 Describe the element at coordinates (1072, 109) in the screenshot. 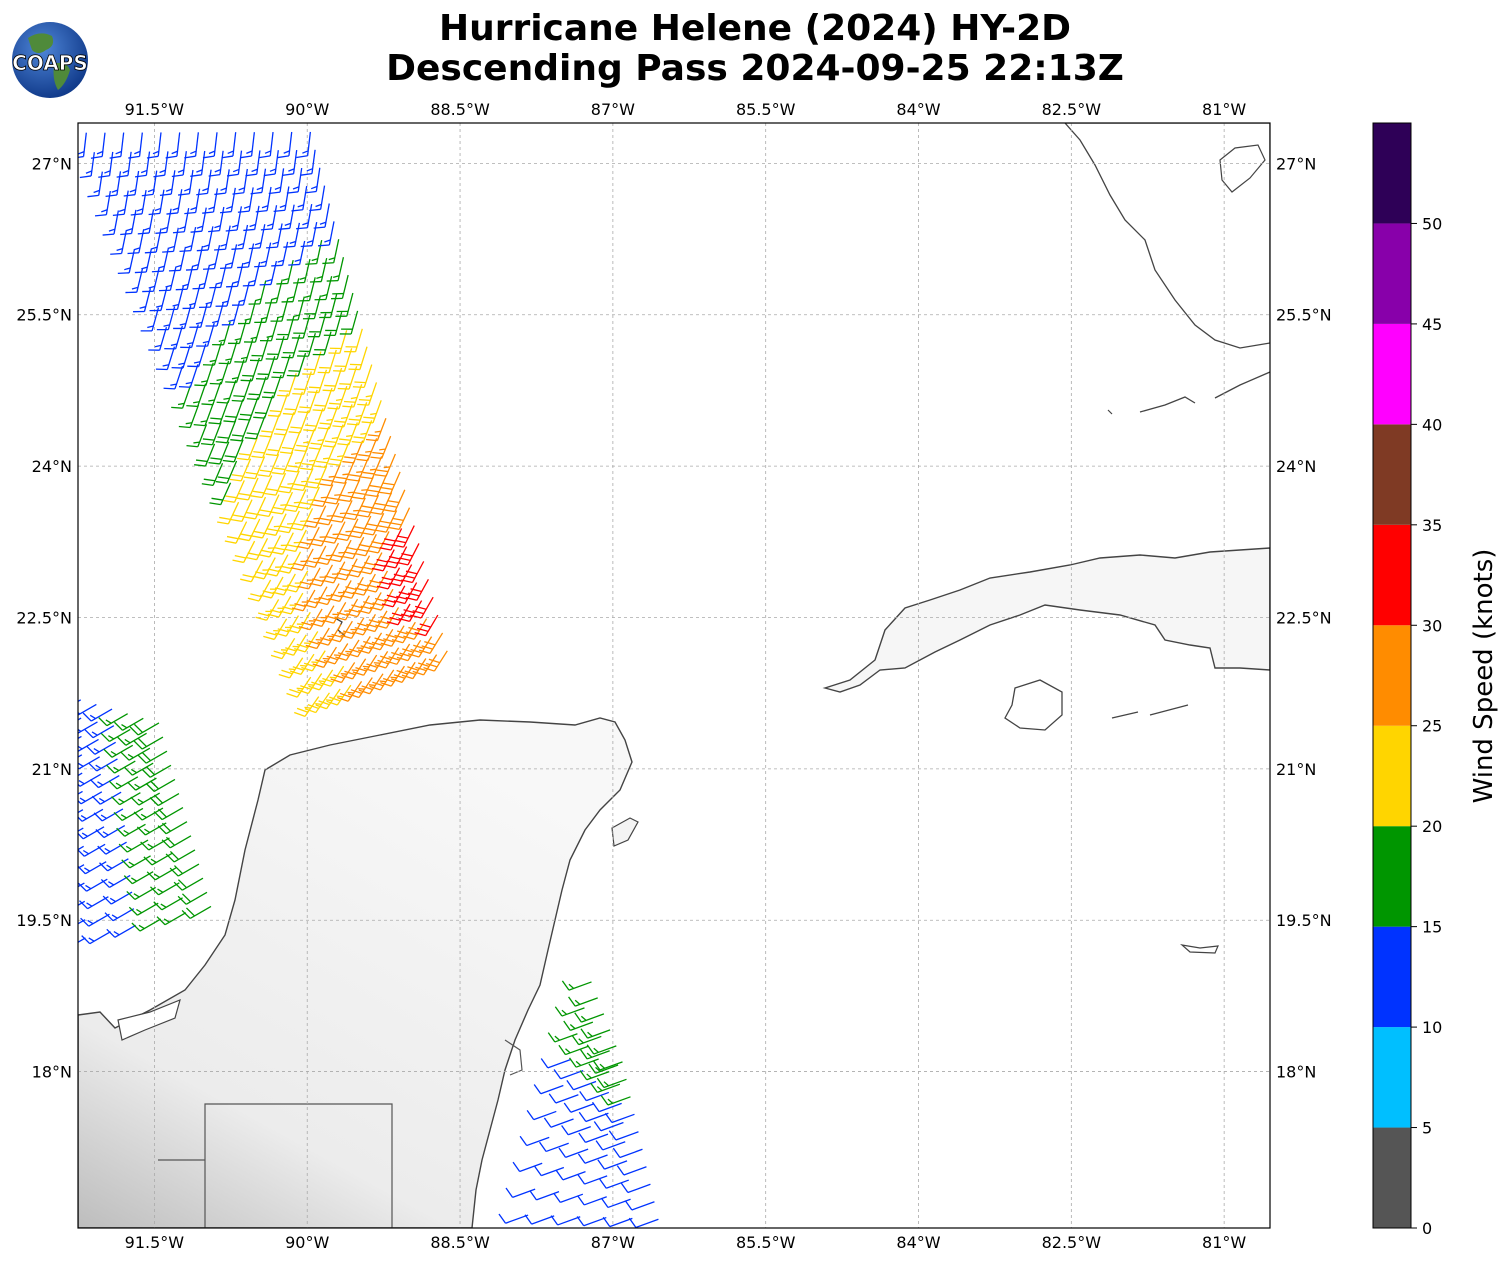

I see `lon-tick-label-top: 82.5°W` at that location.